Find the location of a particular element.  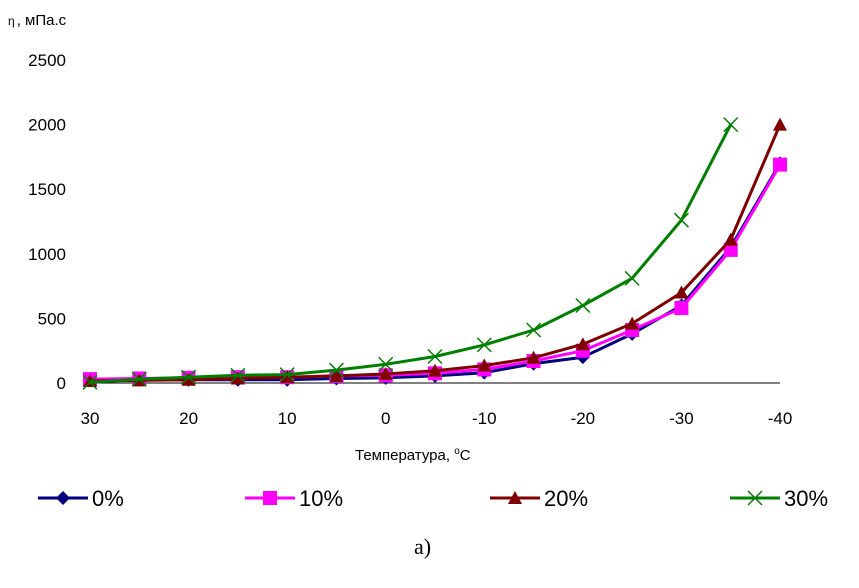

y-axis-unit: , мПа.с is located at coordinates (42, 20).